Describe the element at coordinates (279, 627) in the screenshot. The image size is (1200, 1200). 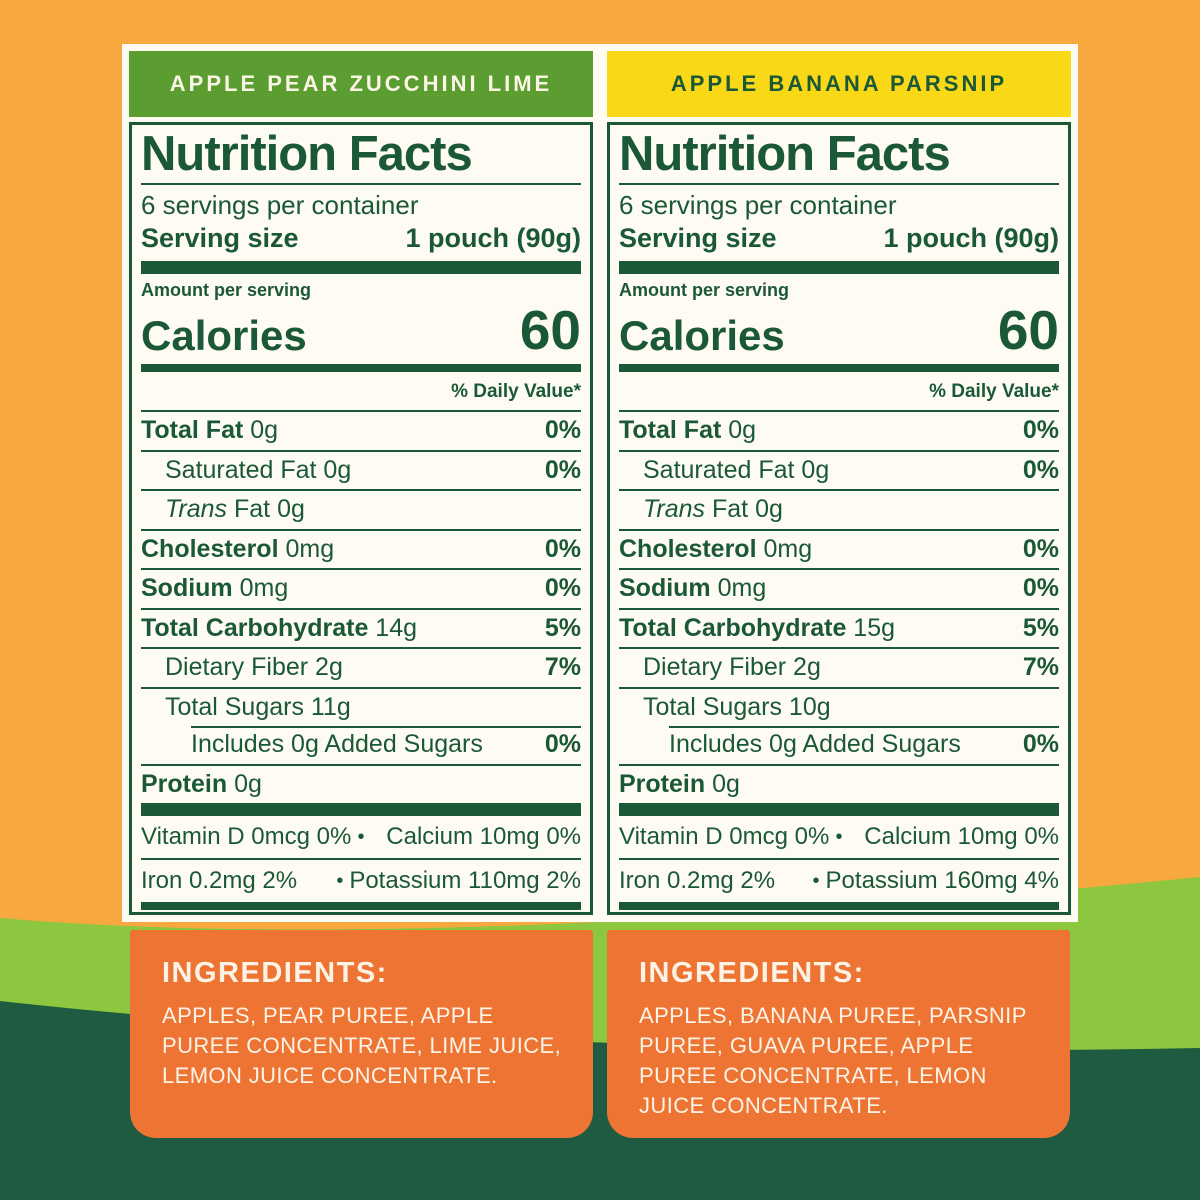
I see `nutrient-name: Total Carbohydrate 14g` at that location.